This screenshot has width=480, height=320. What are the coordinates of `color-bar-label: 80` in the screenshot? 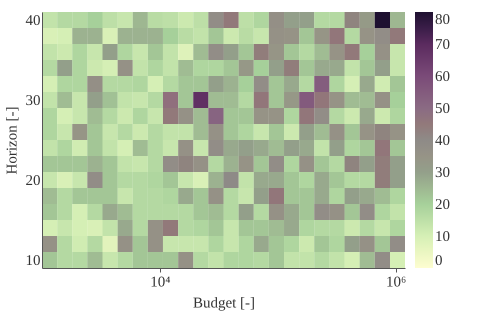 It's located at (442, 20).